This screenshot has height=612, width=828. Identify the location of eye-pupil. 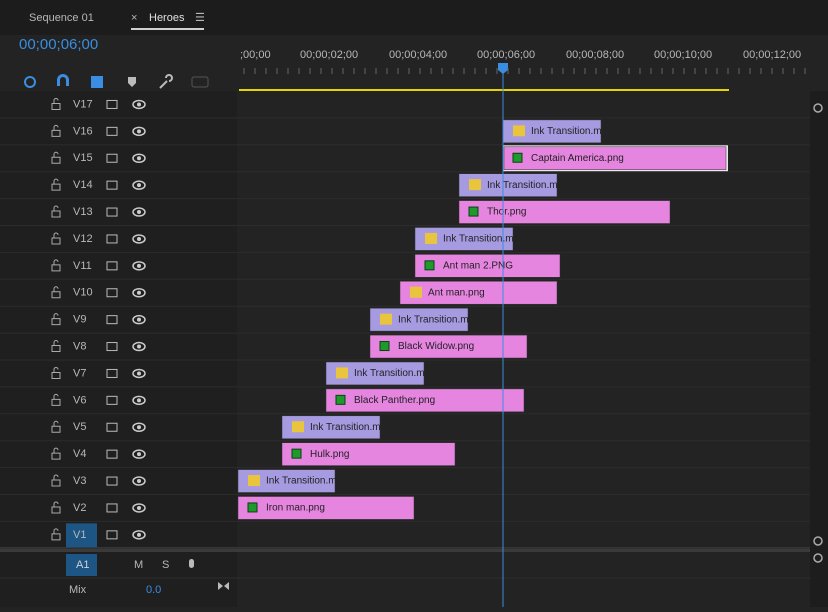
(139, 158).